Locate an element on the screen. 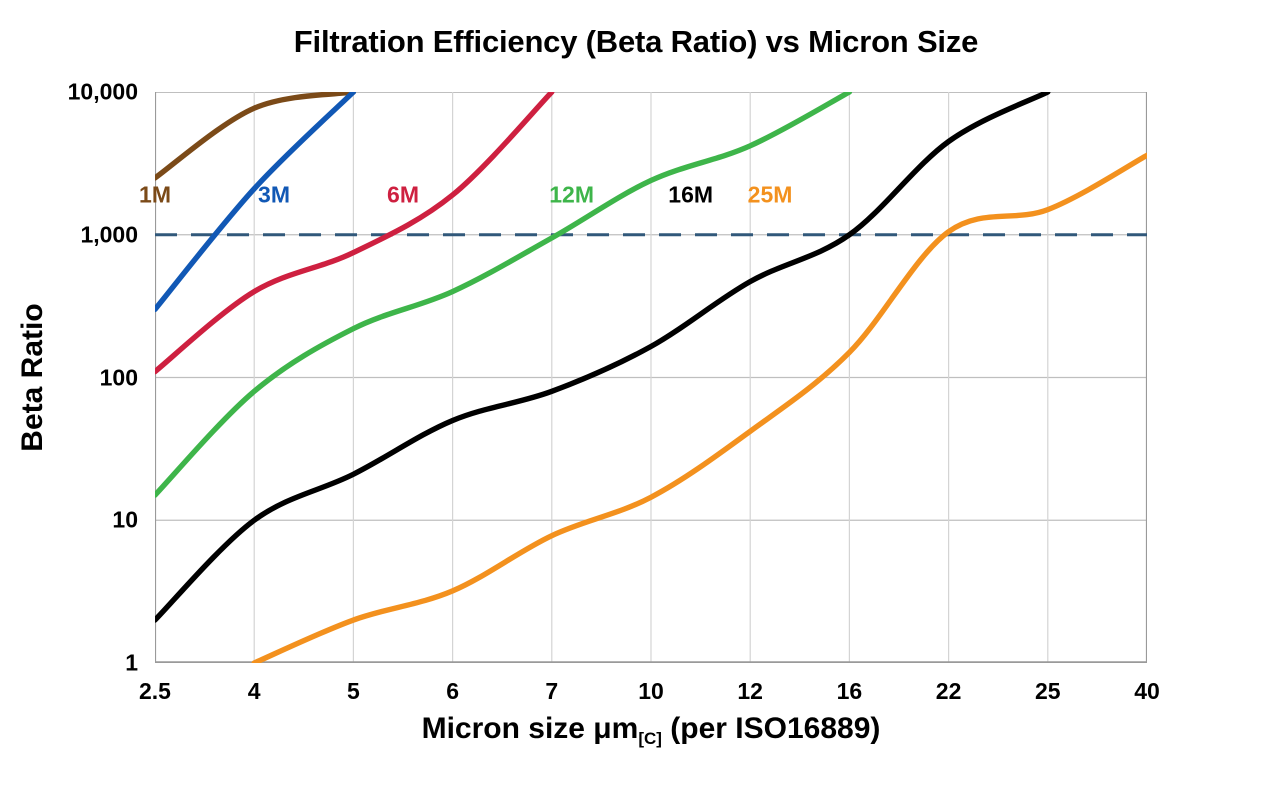 This screenshot has height=790, width=1272. y-axis-tick-labels: 1 10 100 1,000 10,000 is located at coordinates (77, 395).